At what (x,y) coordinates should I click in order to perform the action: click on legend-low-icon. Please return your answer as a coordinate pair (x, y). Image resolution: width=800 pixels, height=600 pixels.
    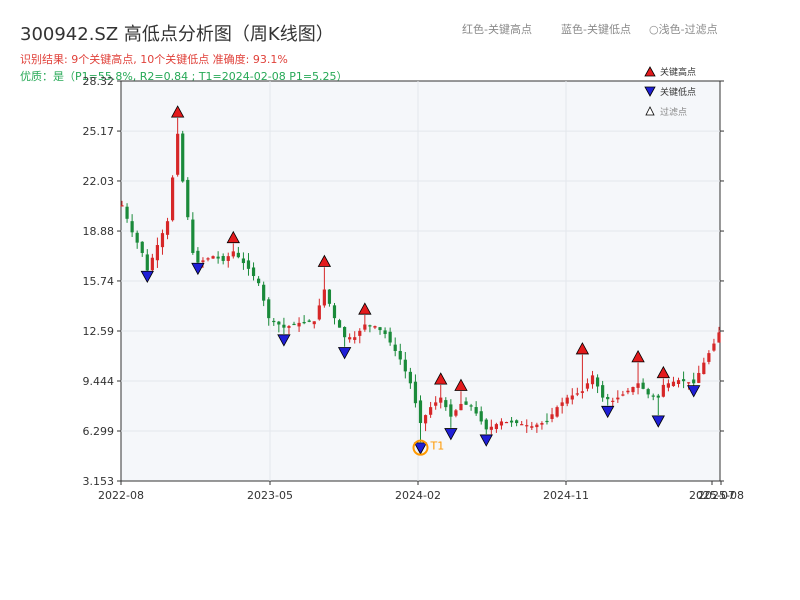
    Looking at the image, I should click on (650, 91).